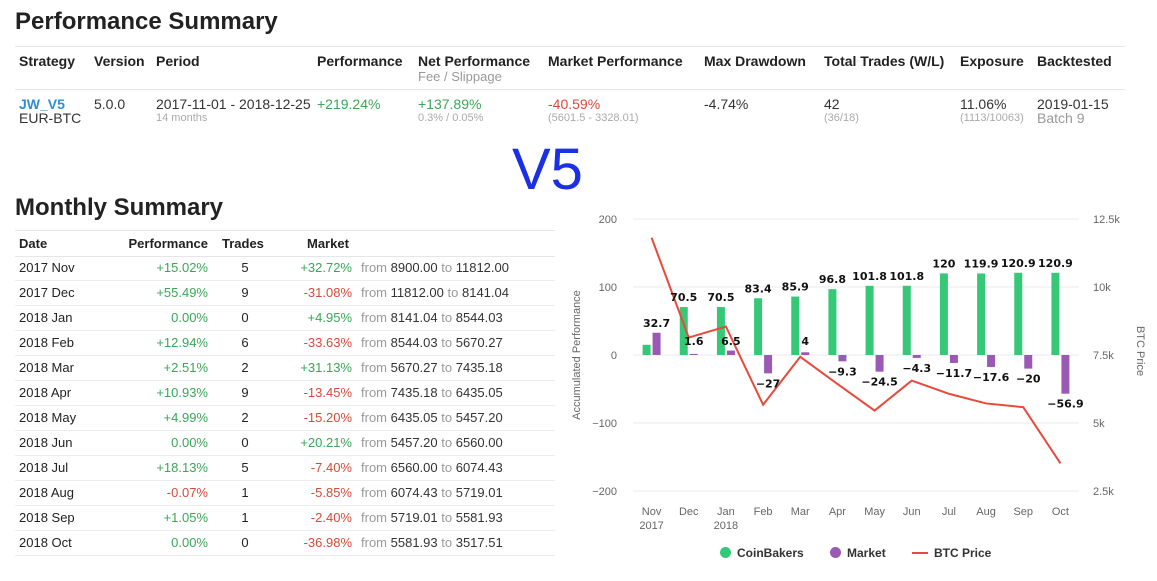 Image resolution: width=1157 pixels, height=581 pixels. I want to click on legend-coinbakers-label: CoinBakers, so click(770, 553).